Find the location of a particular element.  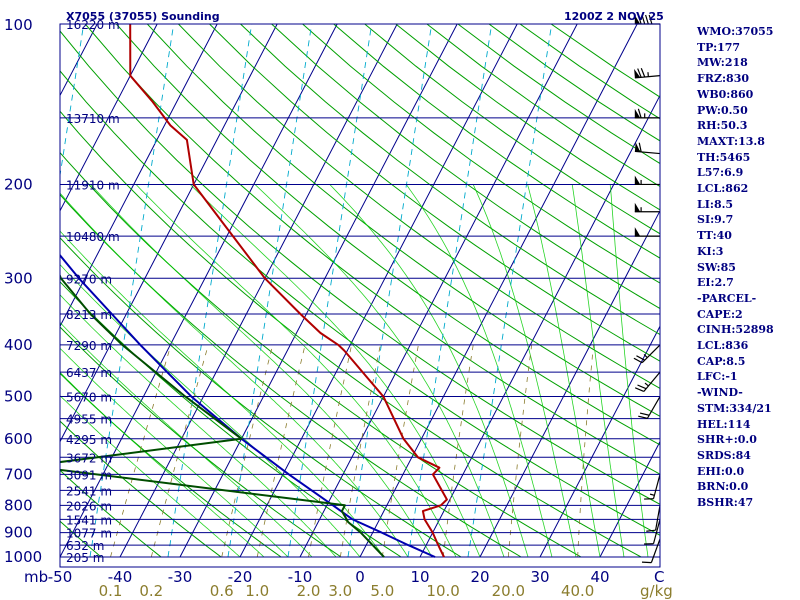

temperature-tick-label: 10 is located at coordinates (419, 577).